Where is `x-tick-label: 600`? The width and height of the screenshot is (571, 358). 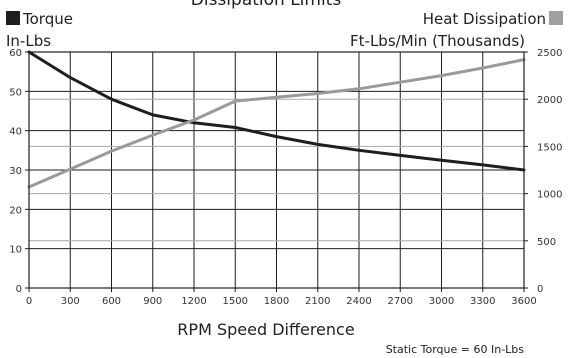 x-tick-label: 600 is located at coordinates (111, 301).